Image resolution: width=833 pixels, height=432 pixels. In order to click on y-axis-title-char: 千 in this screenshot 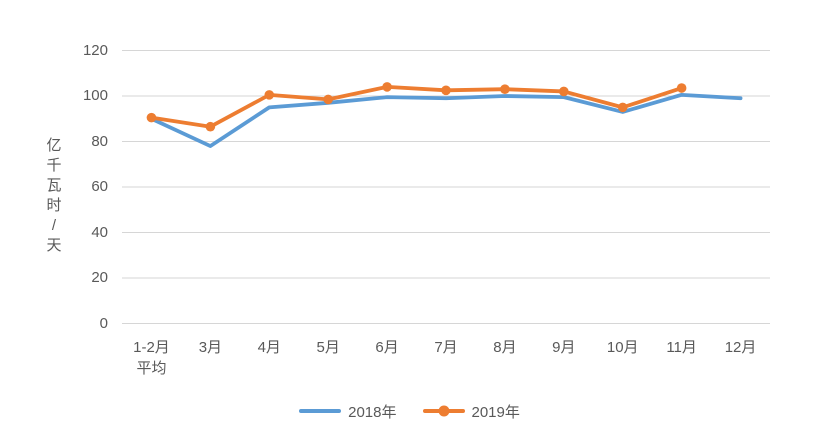, I will do `click(54, 165)`.